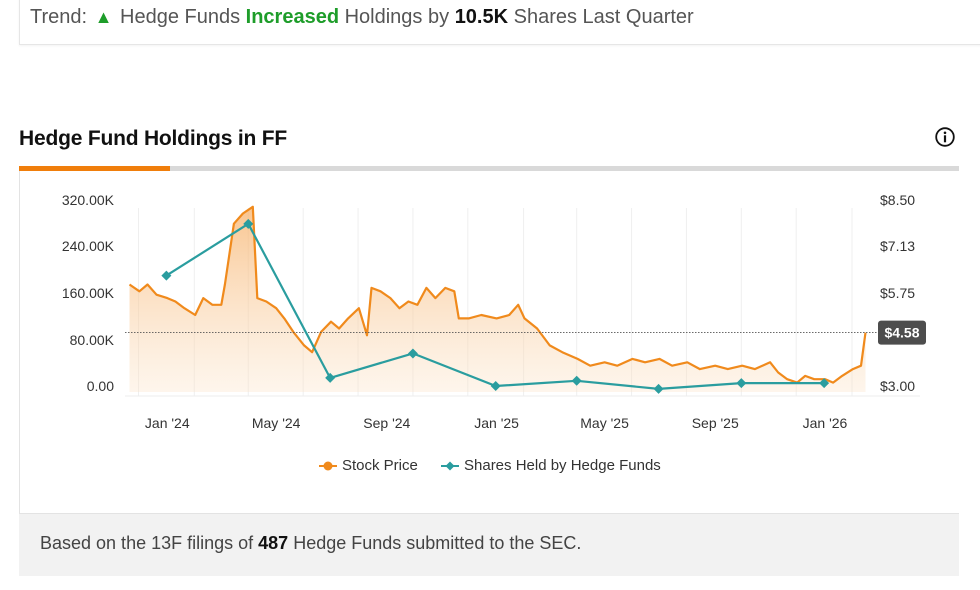 This screenshot has height=590, width=980. I want to click on trend-text-middle: Holdings by, so click(397, 17).